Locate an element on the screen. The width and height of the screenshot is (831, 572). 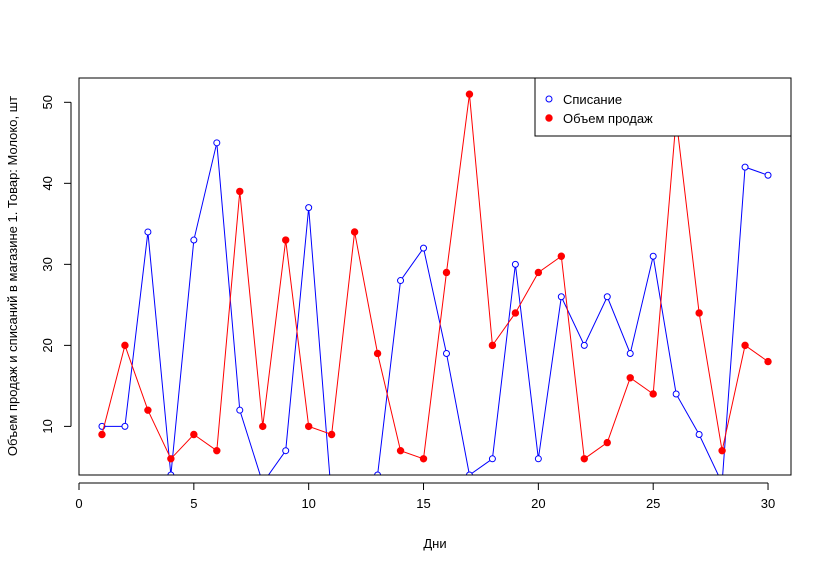
y-tick-label: 50 is located at coordinates (47, 102).